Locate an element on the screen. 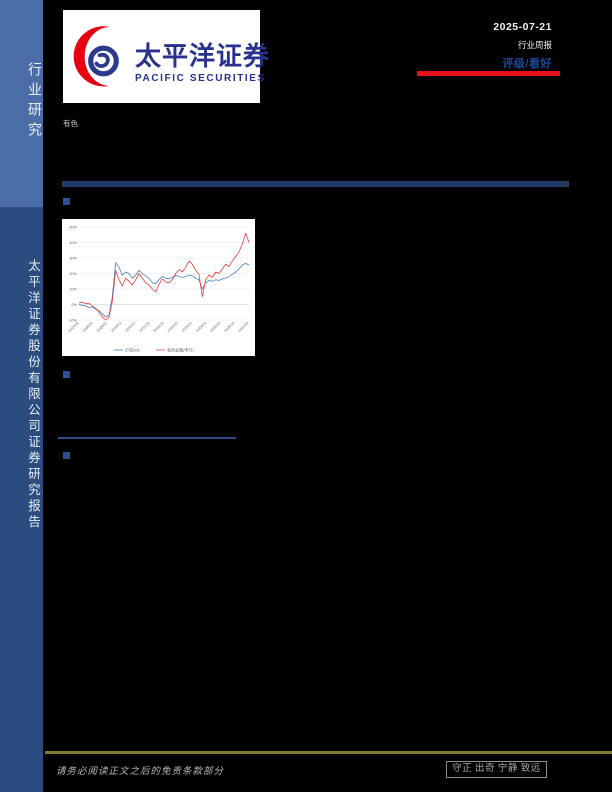 Image resolution: width=612 pixels, height=792 pixels. svg-text: 40% is located at coordinates (73, 243).